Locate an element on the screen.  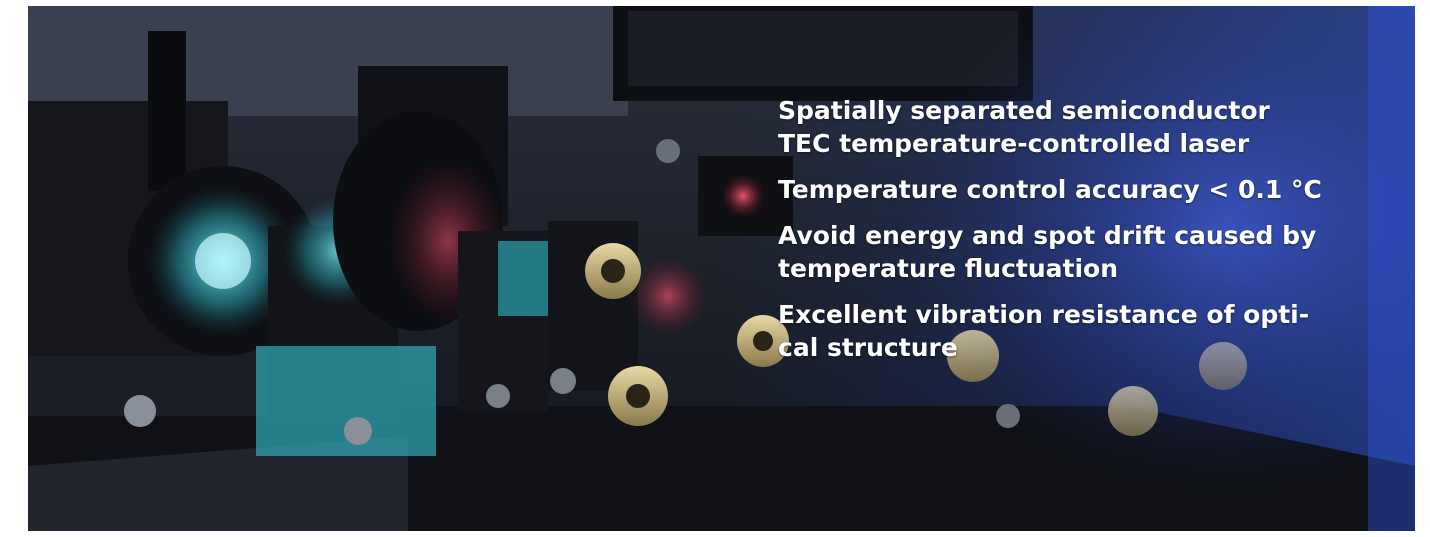
feature-line: Avoid energy and spot drift caused by is located at coordinates (1047, 235).